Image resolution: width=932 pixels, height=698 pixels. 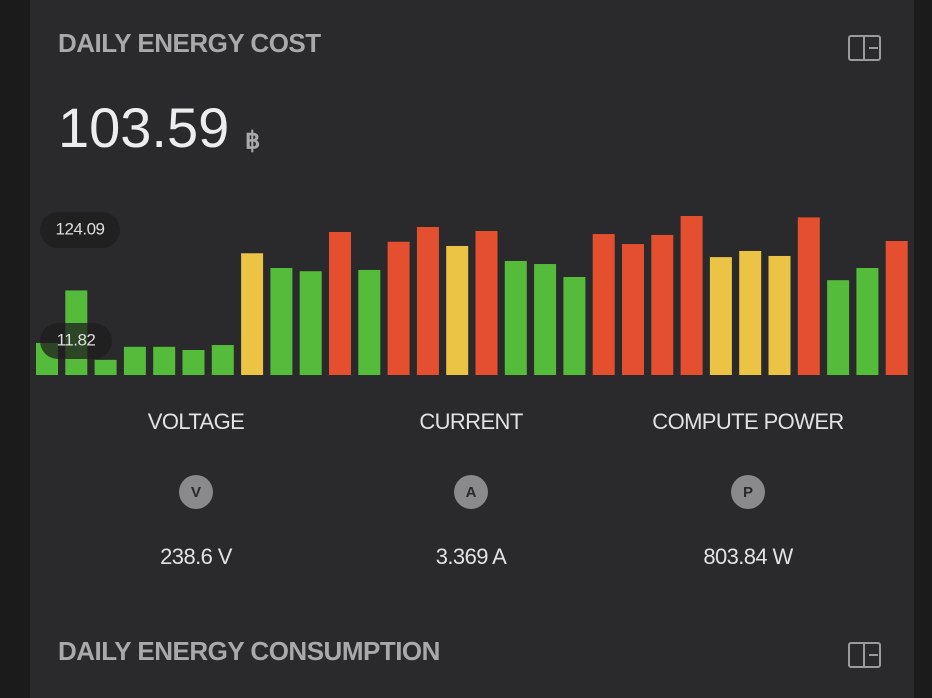 I want to click on entity-name: VOLTAGE, so click(x=196, y=421).